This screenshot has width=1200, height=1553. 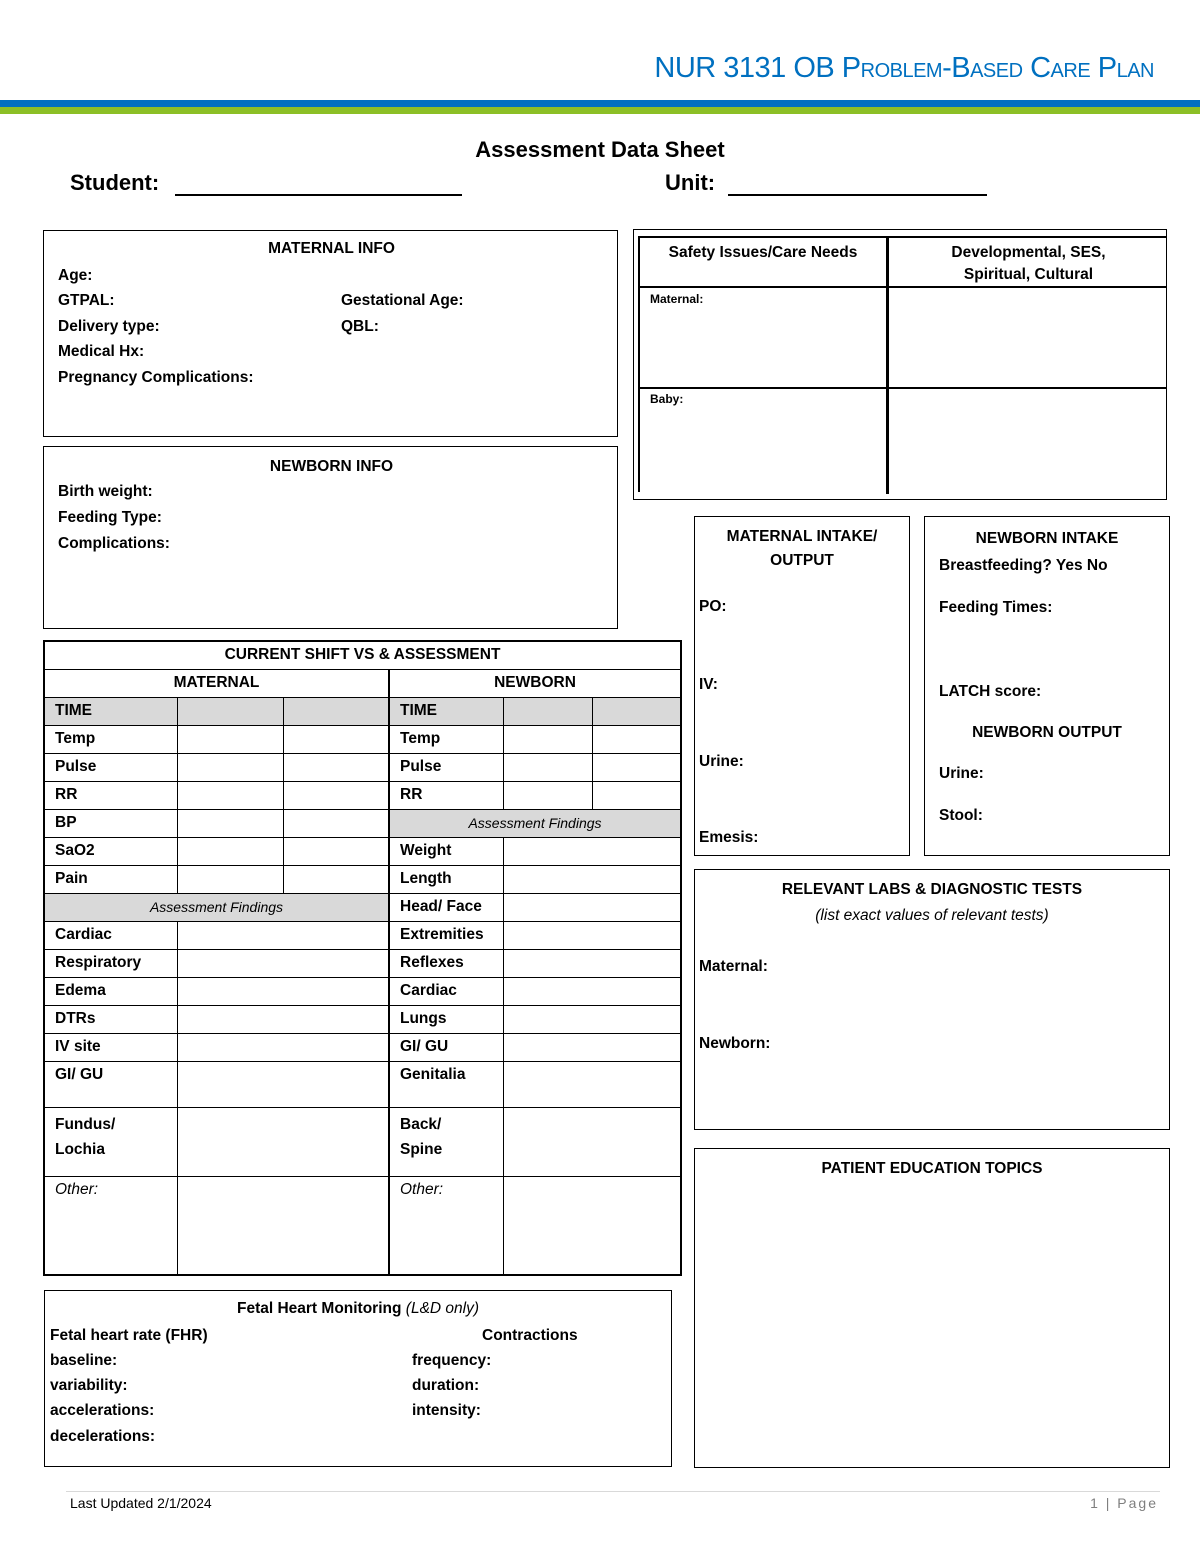 What do you see at coordinates (735, 1043) in the screenshot?
I see `labs-newborn-label: Newborn:` at bounding box center [735, 1043].